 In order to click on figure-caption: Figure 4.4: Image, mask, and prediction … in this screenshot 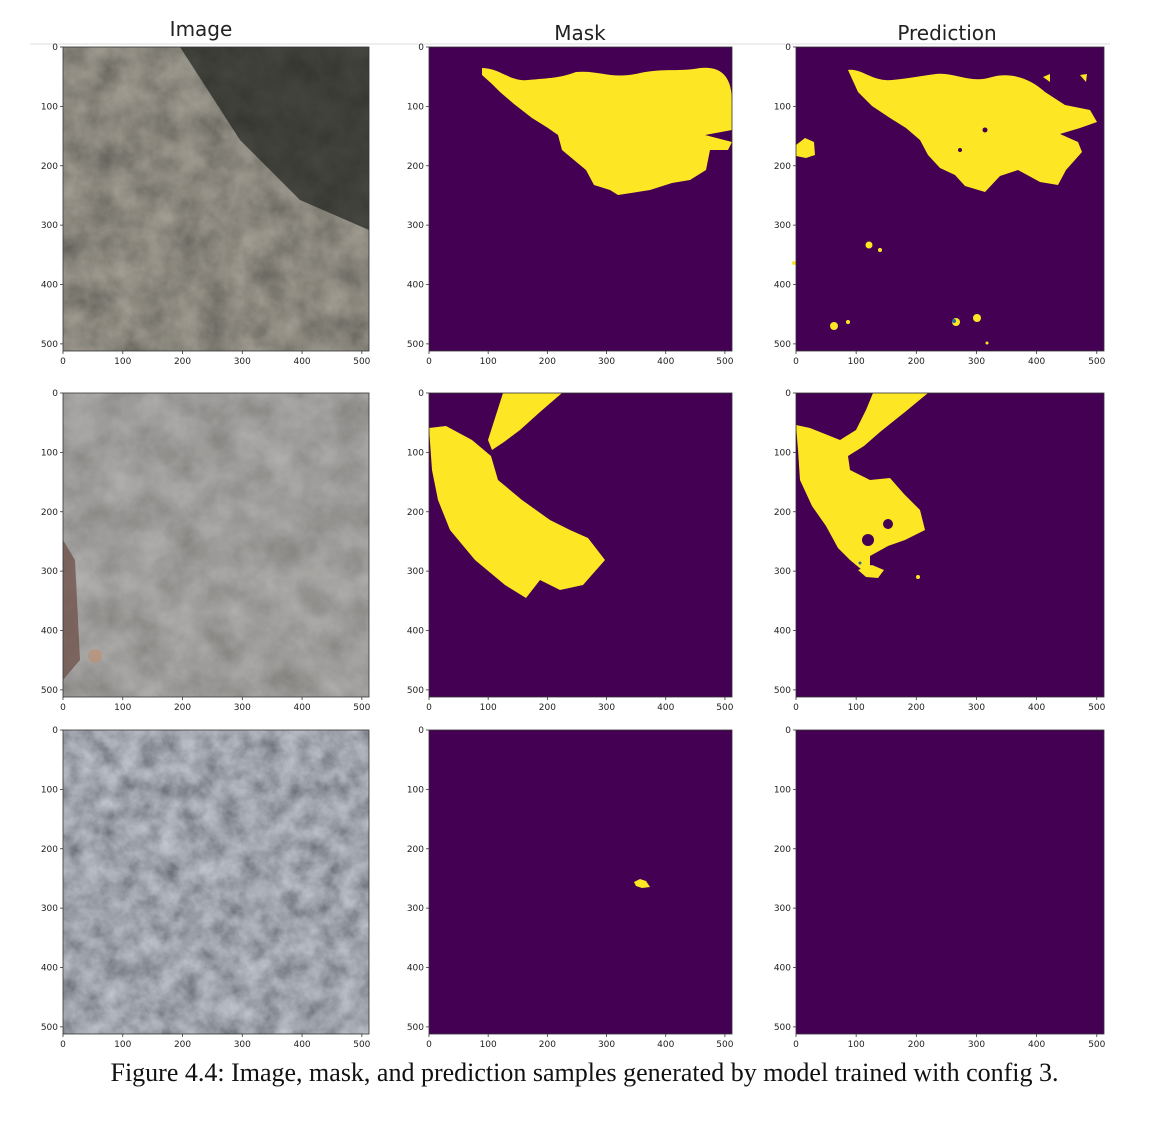, I will do `click(584, 1072)`.